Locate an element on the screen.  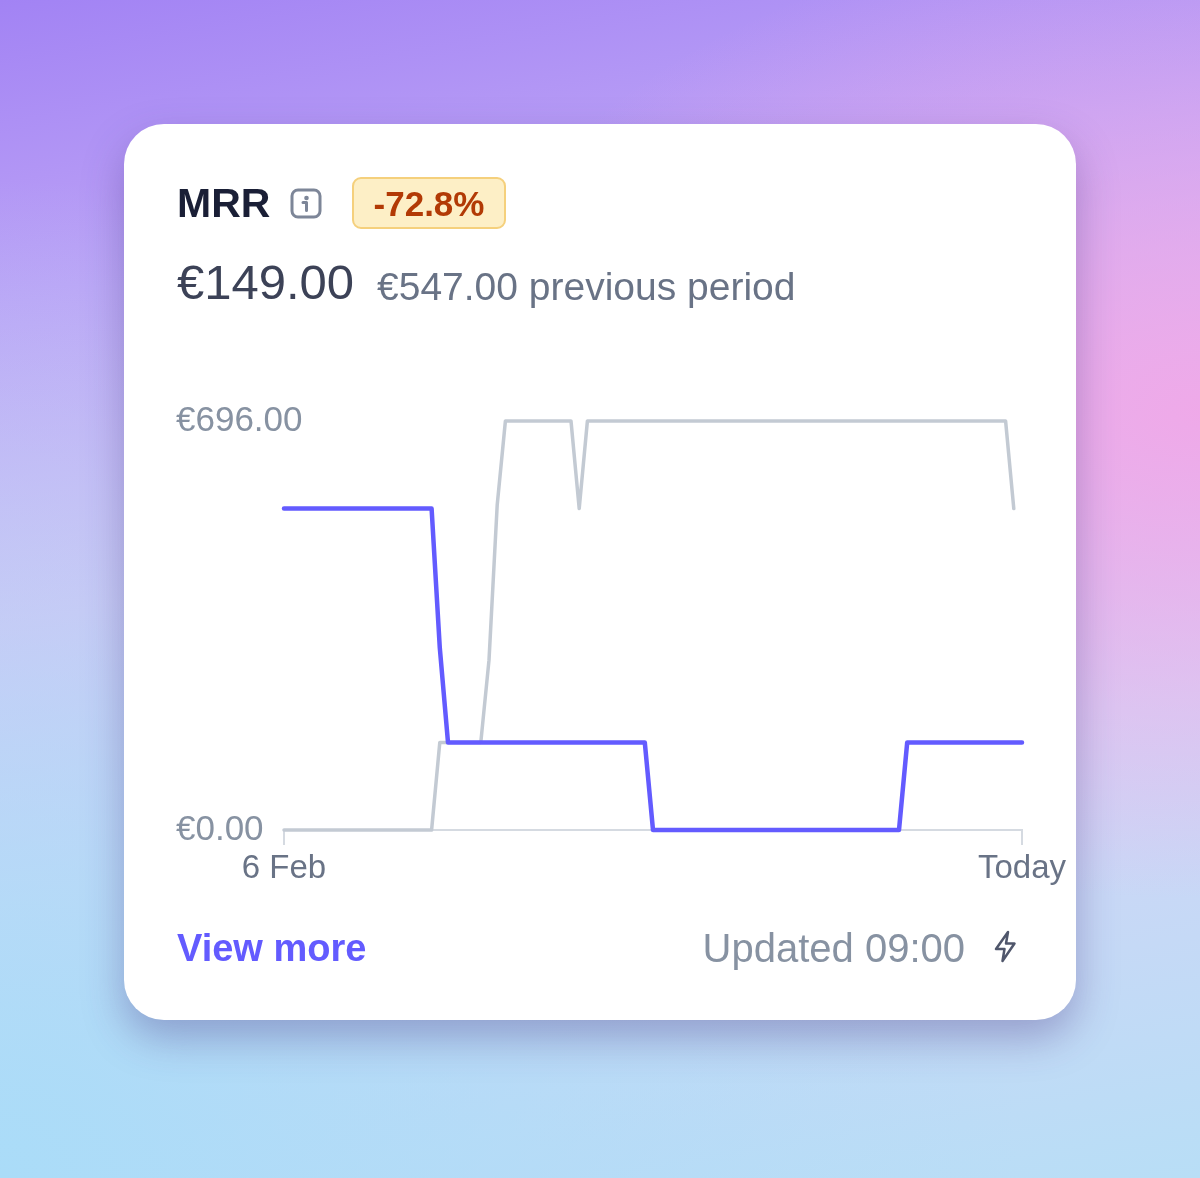
chart-title: MRR is located at coordinates (224, 203).